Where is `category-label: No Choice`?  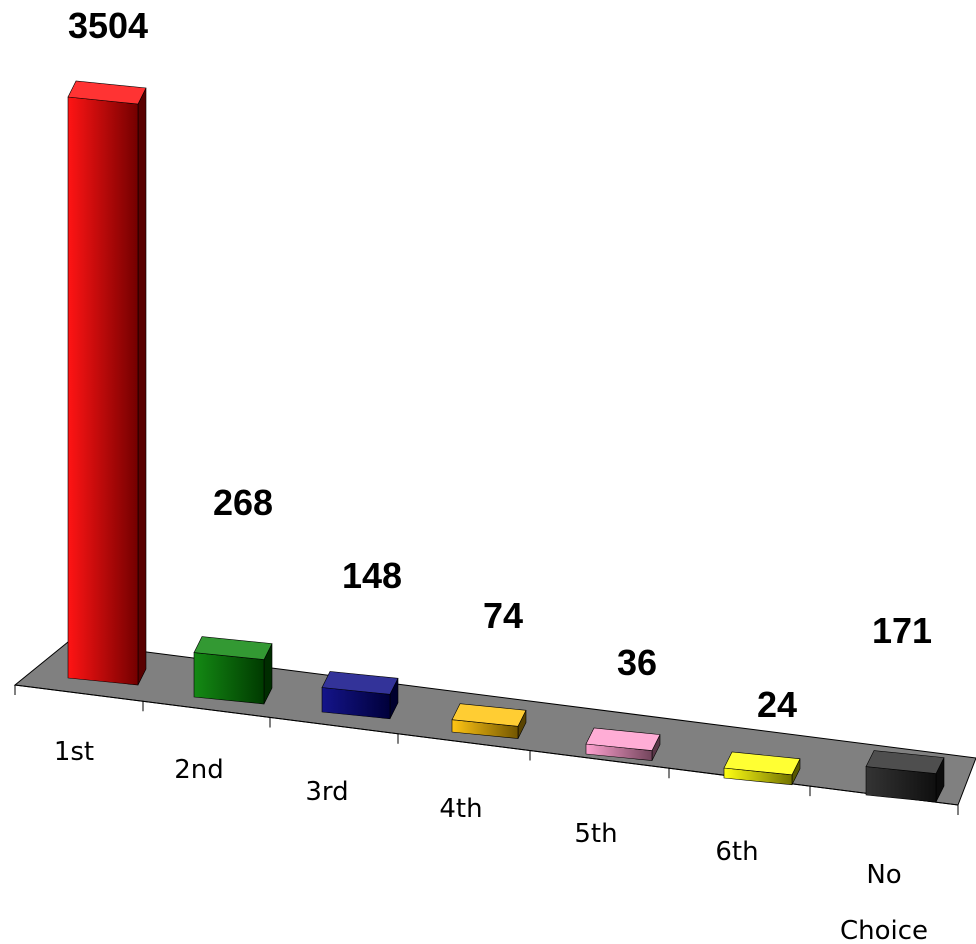 category-label: No Choice is located at coordinates (884, 902).